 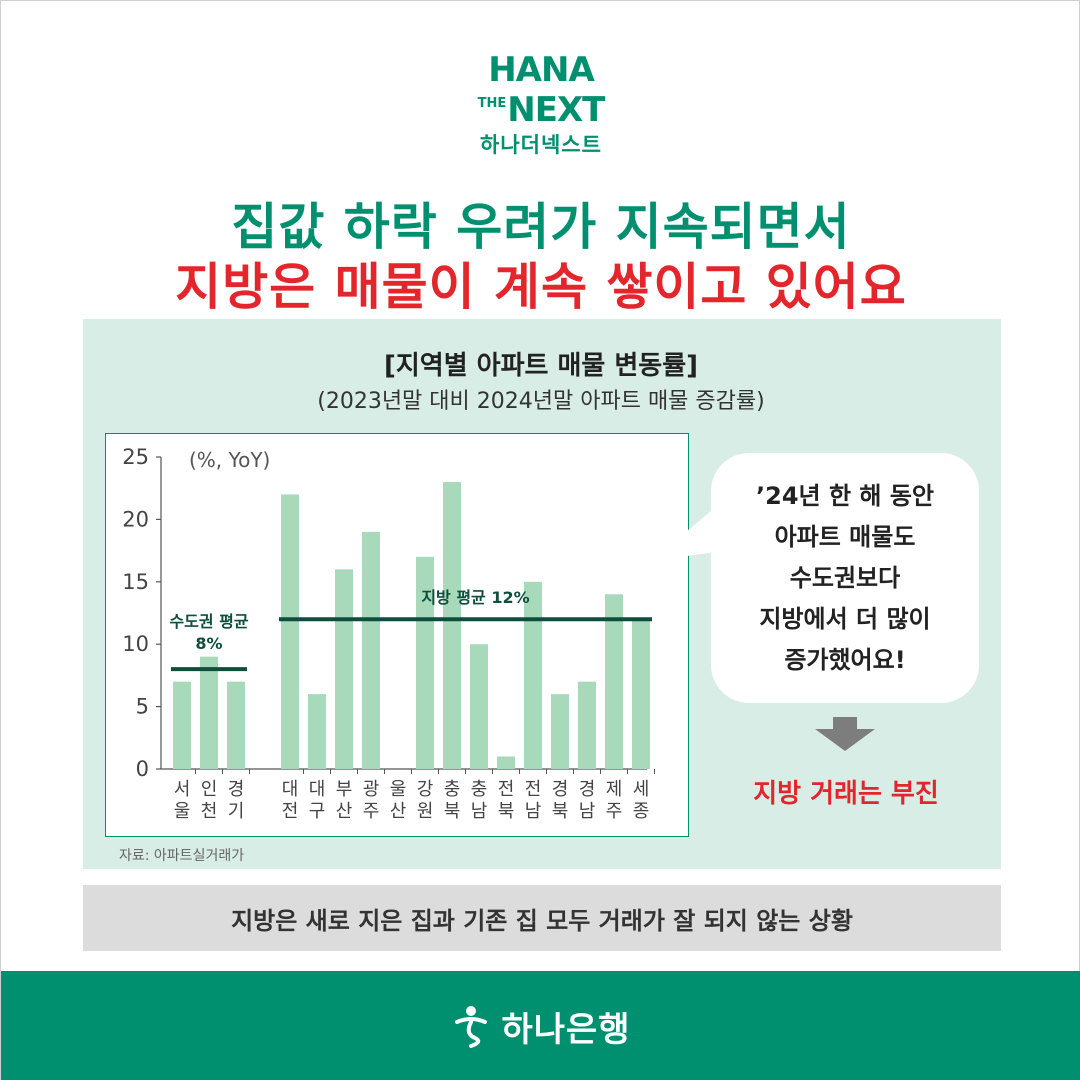 What do you see at coordinates (475, 597) in the screenshot?
I see `average-label: 지방 평균 12%` at bounding box center [475, 597].